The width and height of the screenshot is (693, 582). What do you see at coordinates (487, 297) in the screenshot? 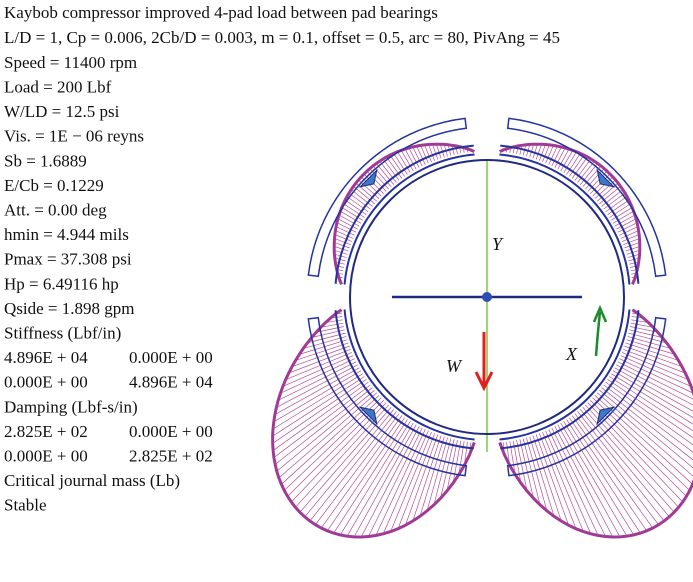
I see `journal-center` at bounding box center [487, 297].